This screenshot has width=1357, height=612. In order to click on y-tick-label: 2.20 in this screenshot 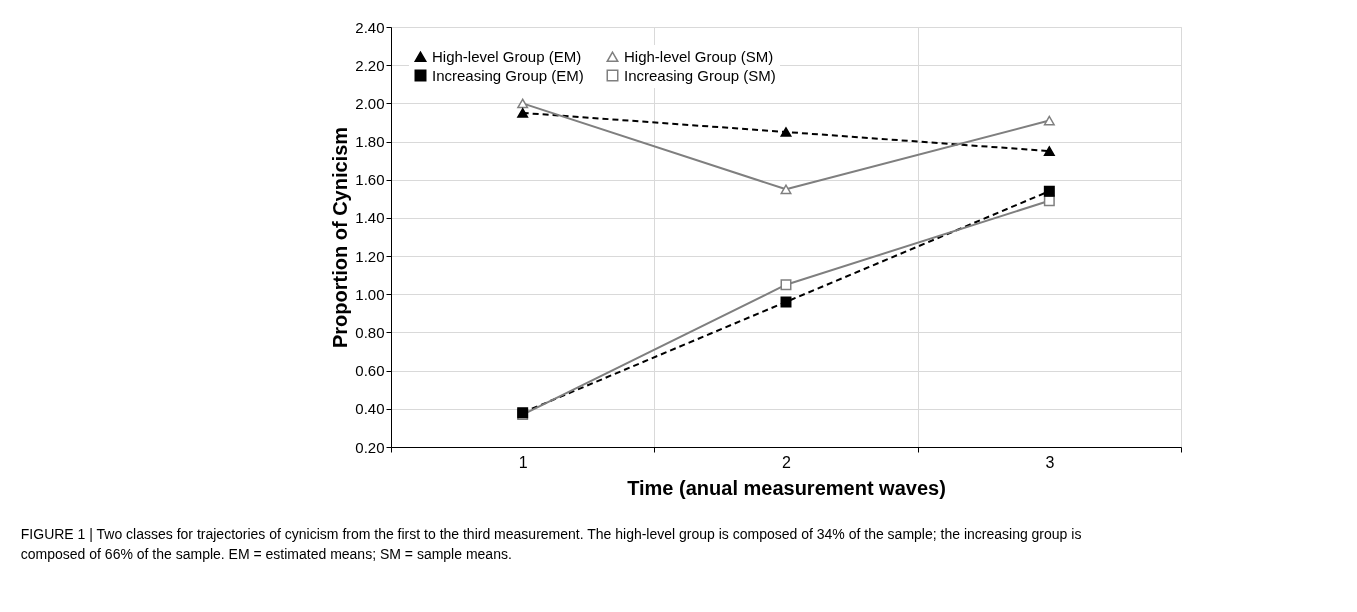, I will do `click(370, 65)`.